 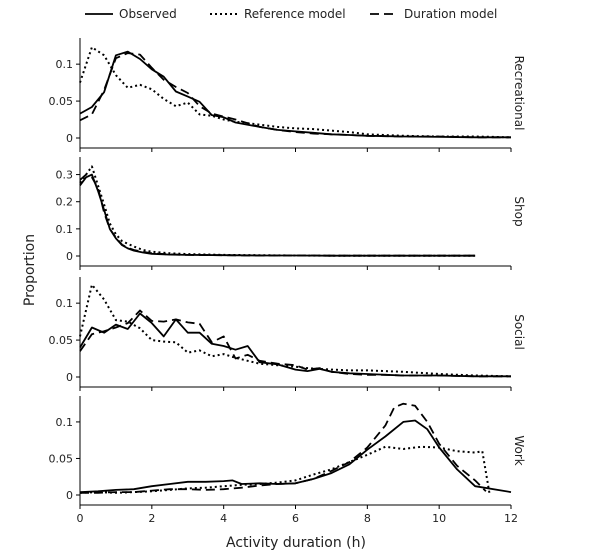 I want to click on x-tick-label: 4, so click(x=223, y=518).